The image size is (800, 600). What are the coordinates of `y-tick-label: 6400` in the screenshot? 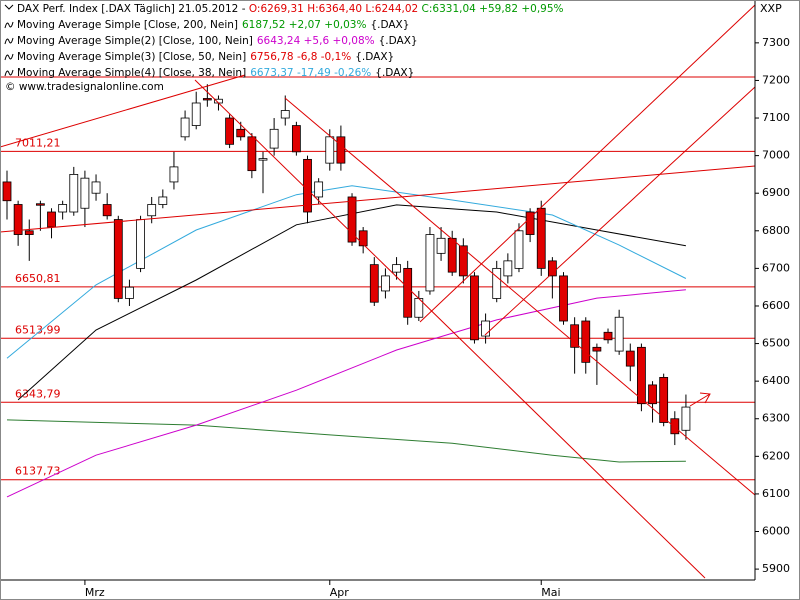 It's located at (776, 380).